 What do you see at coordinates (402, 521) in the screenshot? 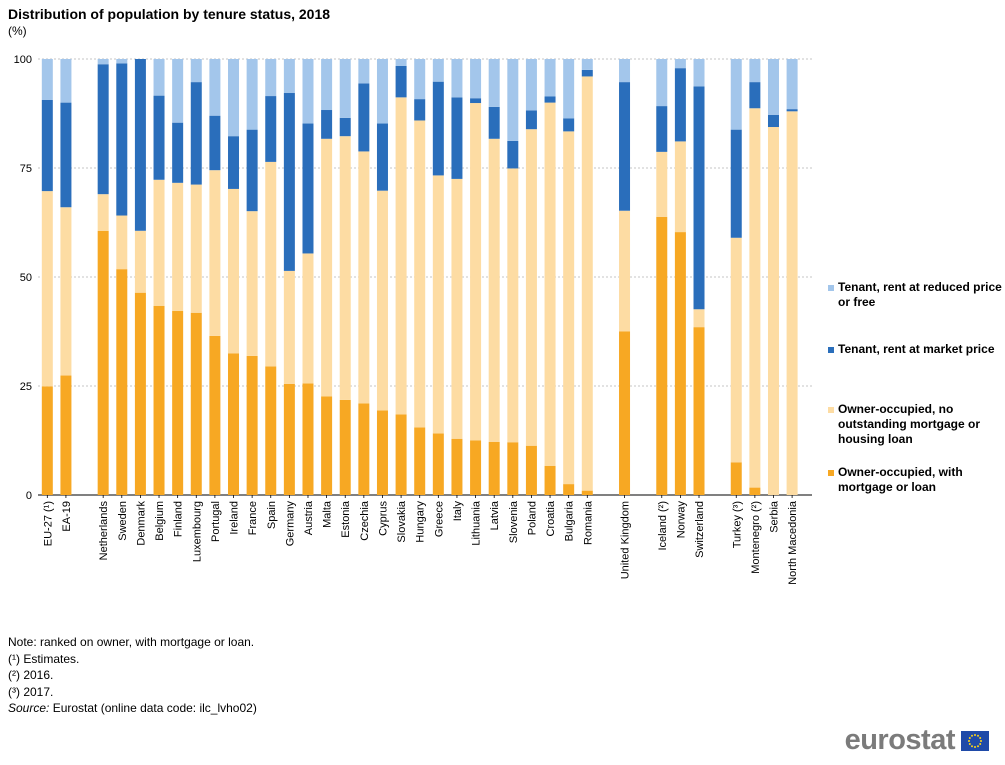
I see `x-tick-label: Slovakia` at bounding box center [402, 521].